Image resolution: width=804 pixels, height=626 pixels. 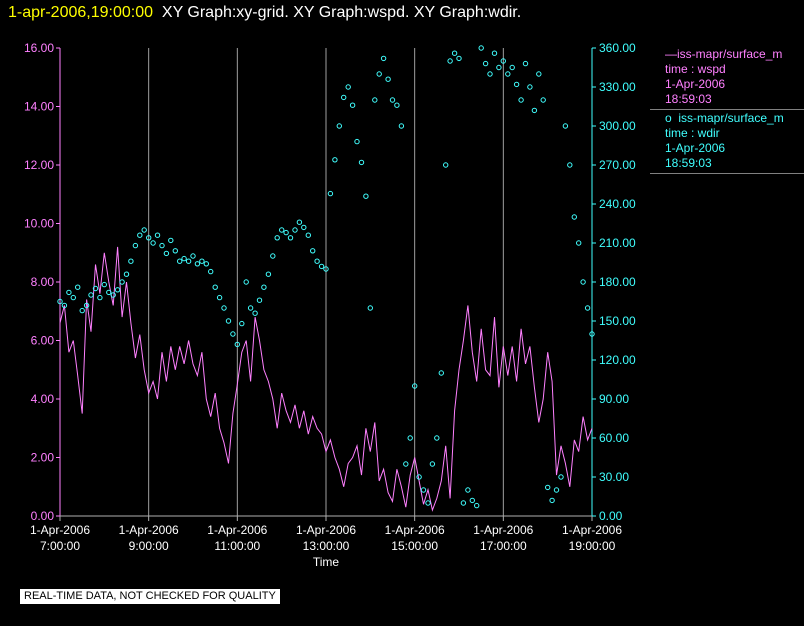 What do you see at coordinates (414, 546) in the screenshot?
I see `x-tick-time-4: 15:00:00` at bounding box center [414, 546].